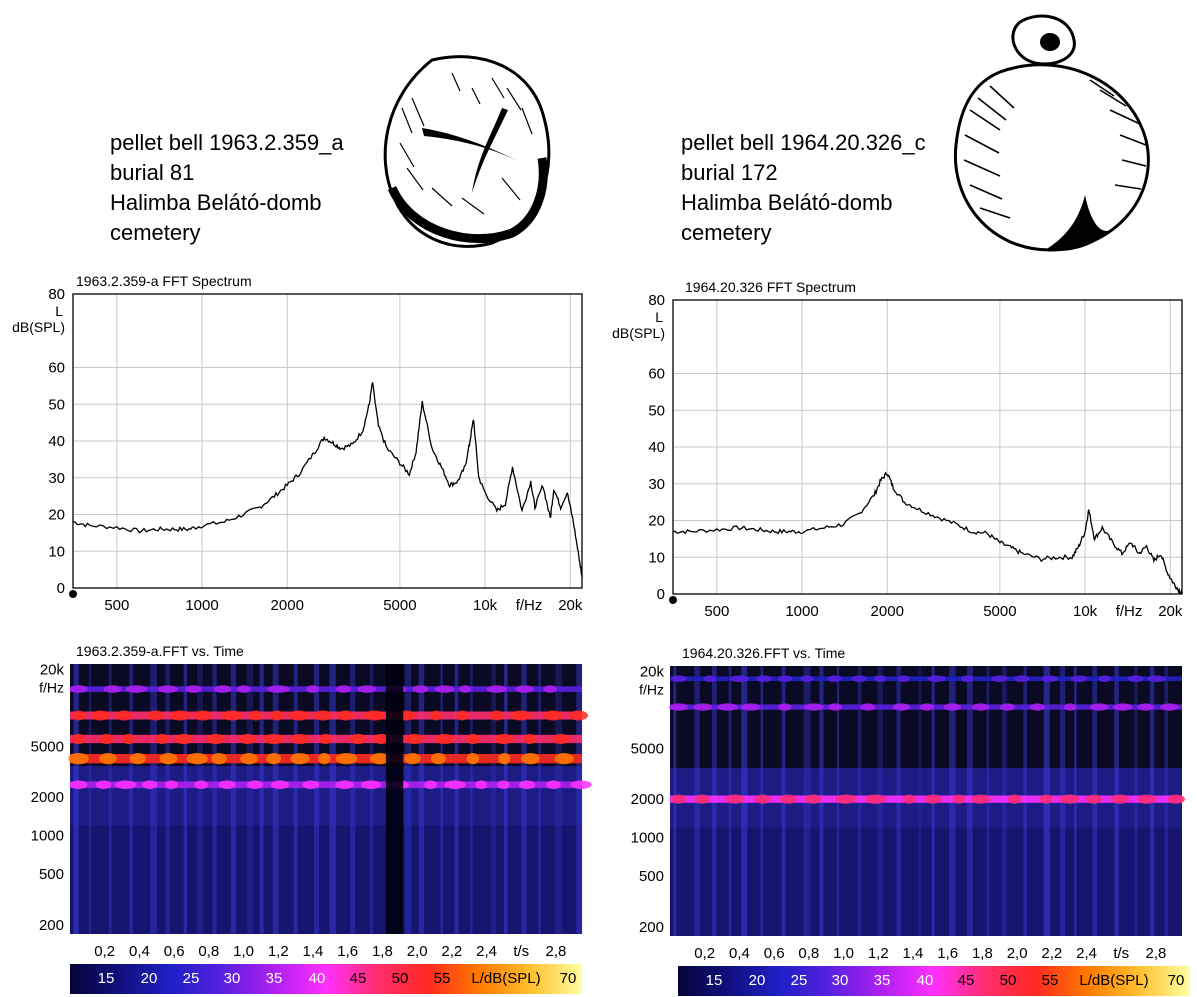 Image resolution: width=1197 pixels, height=997 pixels. Describe the element at coordinates (843, 952) in the screenshot. I see `x-tick-label: 1,0` at that location.